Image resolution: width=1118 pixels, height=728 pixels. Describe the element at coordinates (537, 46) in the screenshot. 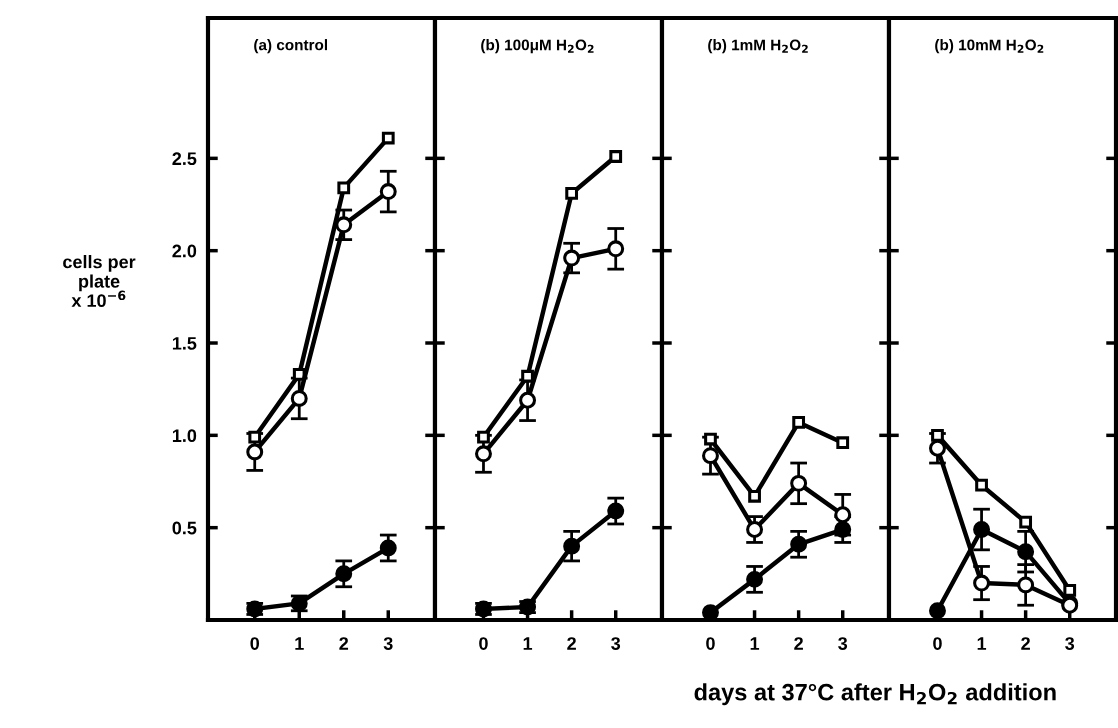

I see `text: (b) 100μM H$_{2}$O$_{2}$` at that location.